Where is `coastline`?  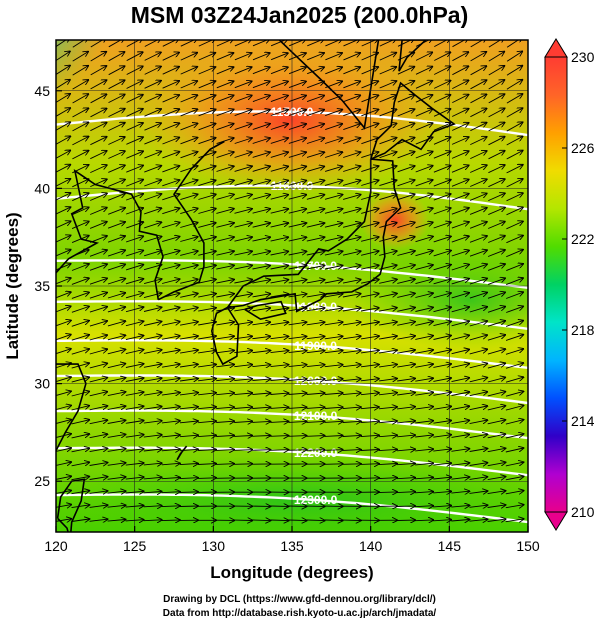 coastline is located at coordinates (225, 336).